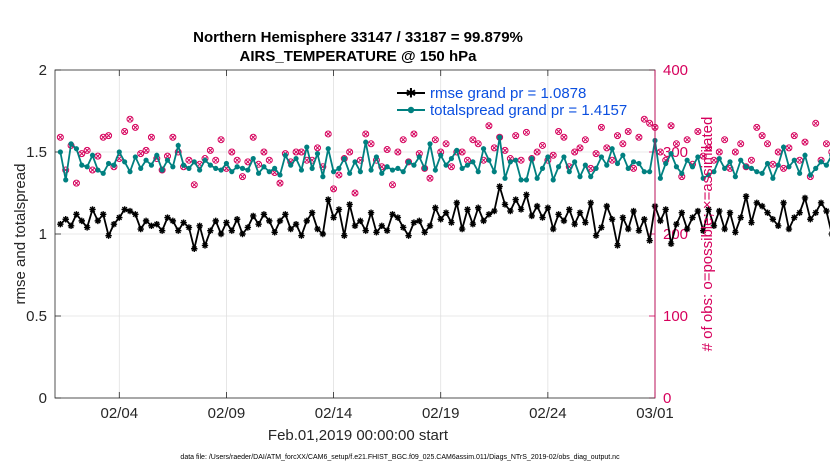 This screenshot has height=470, width=830. What do you see at coordinates (43, 234) in the screenshot?
I see `y-tick-label: 1` at bounding box center [43, 234].